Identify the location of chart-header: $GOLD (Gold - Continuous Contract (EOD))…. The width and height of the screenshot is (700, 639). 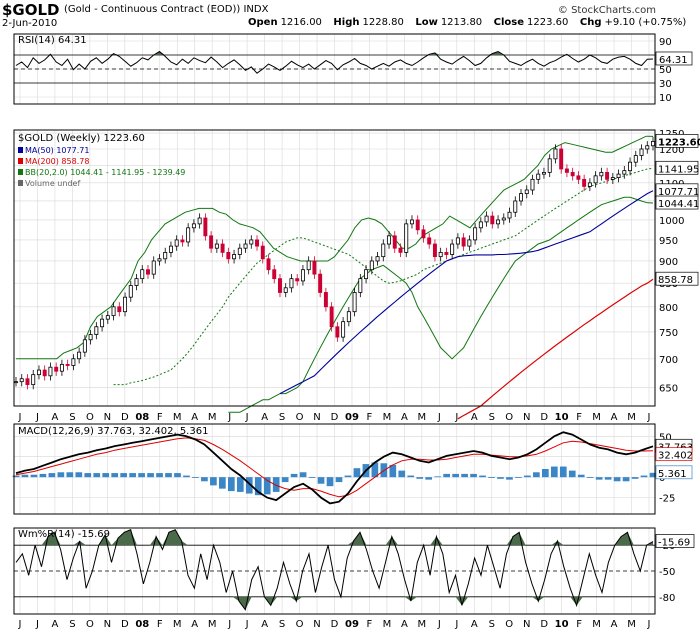
(350, 15).